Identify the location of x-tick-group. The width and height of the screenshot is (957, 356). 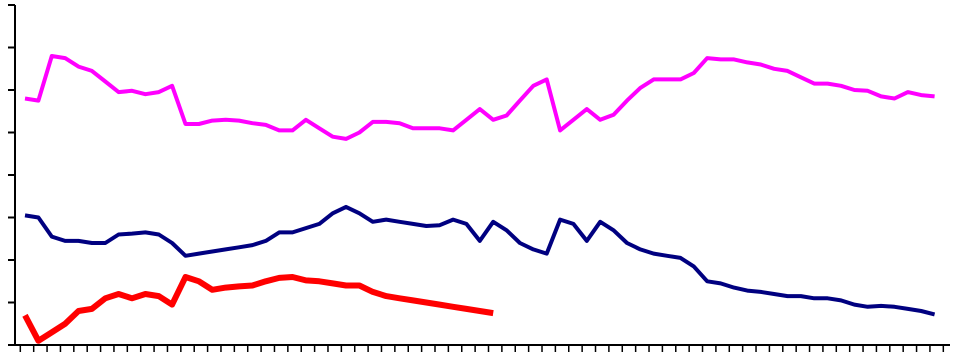
(482, 348).